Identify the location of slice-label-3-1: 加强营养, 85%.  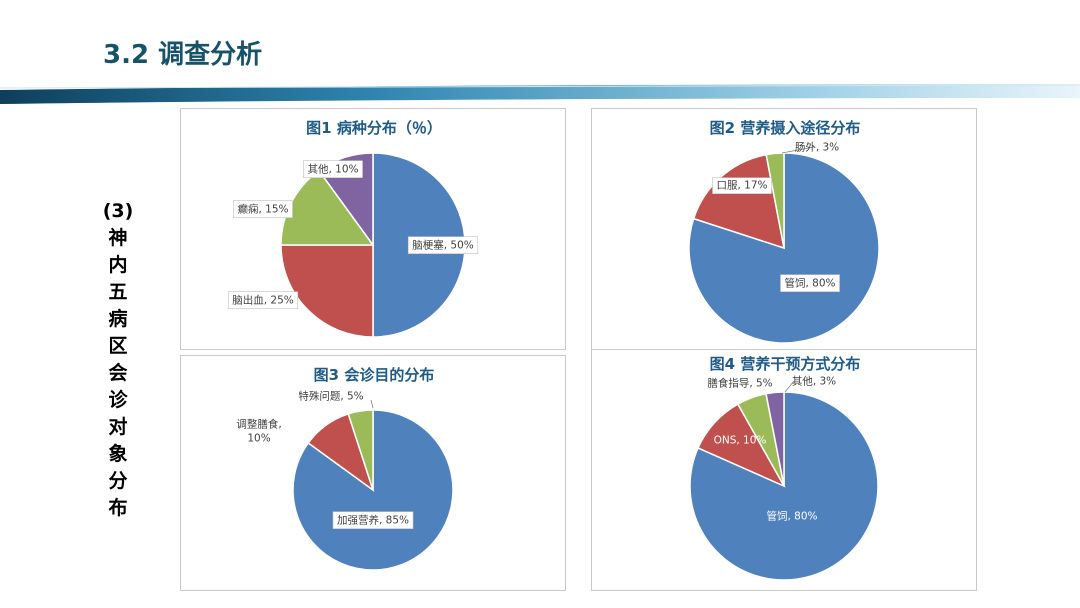
(373, 520).